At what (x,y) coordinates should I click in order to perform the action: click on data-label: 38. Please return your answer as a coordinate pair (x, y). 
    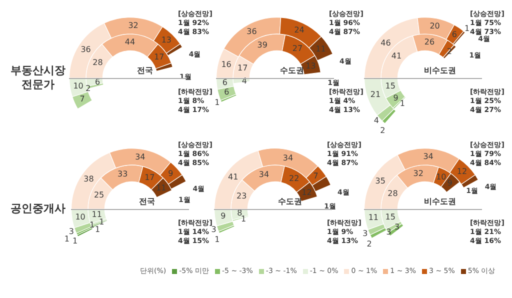
    Looking at the image, I should click on (89, 179).